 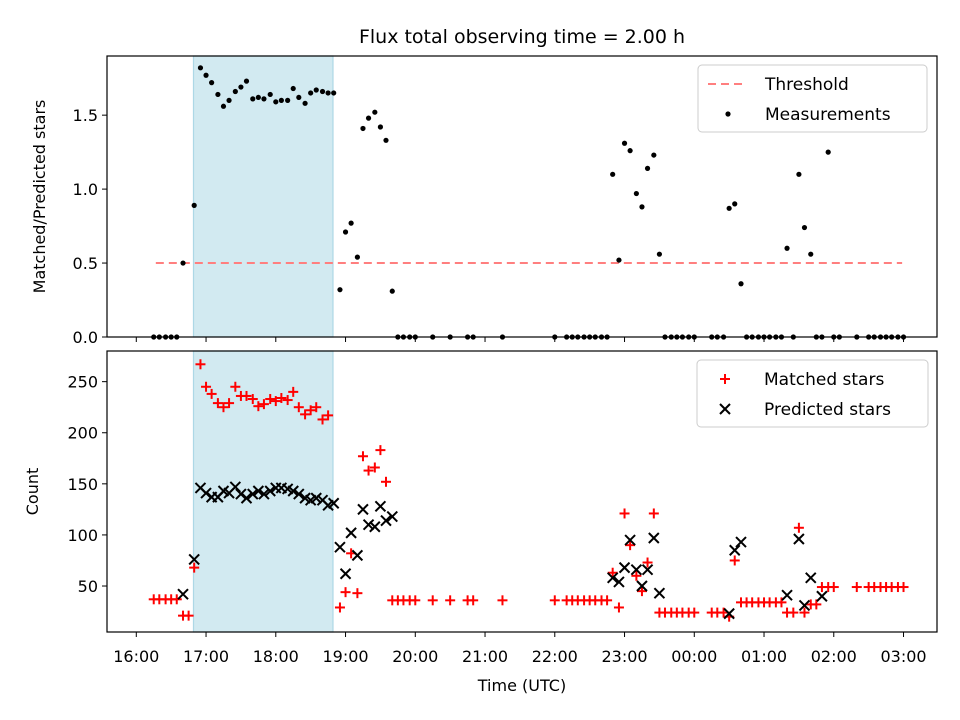 What do you see at coordinates (903, 656) in the screenshot?
I see `x-tick-label: 03:00` at bounding box center [903, 656].